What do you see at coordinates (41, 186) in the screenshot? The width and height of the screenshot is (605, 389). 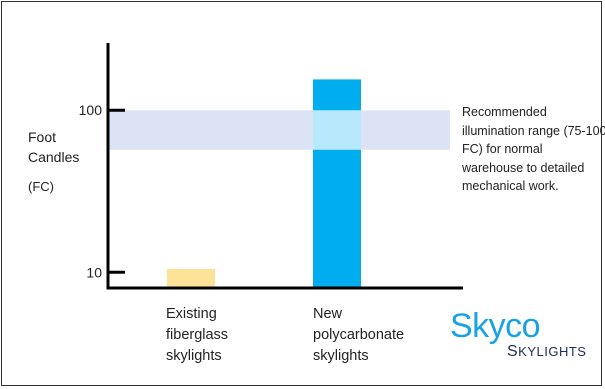 I see `y-axis-unit: (FC)` at bounding box center [41, 186].